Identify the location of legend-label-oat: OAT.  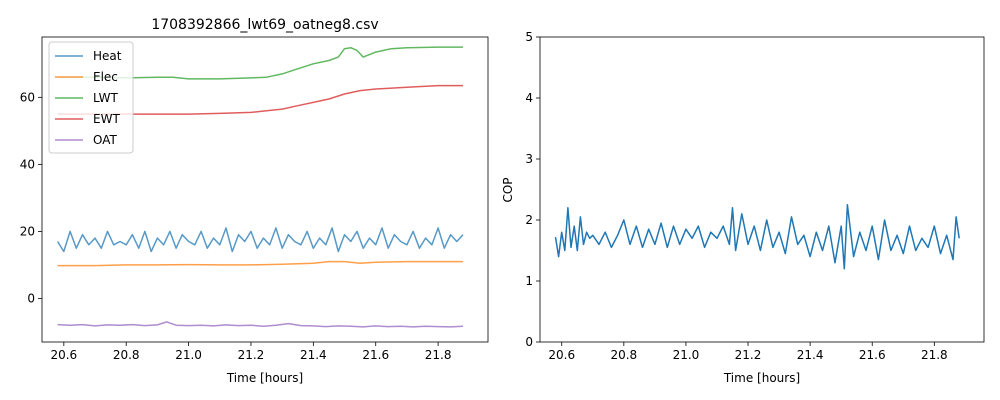
(105, 140).